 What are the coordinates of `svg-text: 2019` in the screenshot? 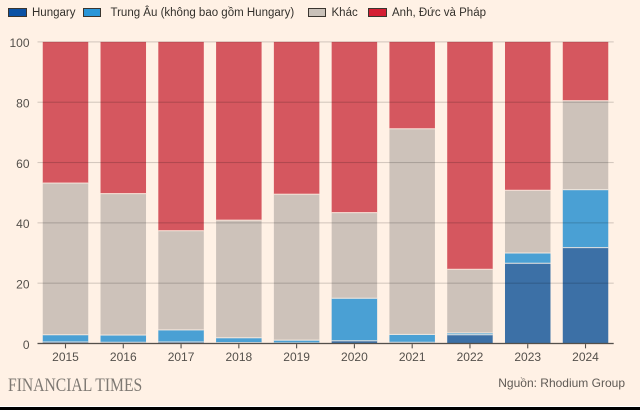 It's located at (296, 357).